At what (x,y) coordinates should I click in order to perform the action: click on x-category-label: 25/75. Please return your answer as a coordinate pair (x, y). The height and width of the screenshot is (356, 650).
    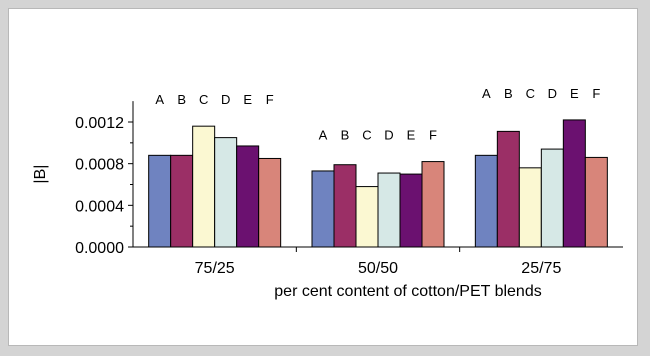
    Looking at the image, I should click on (541, 268).